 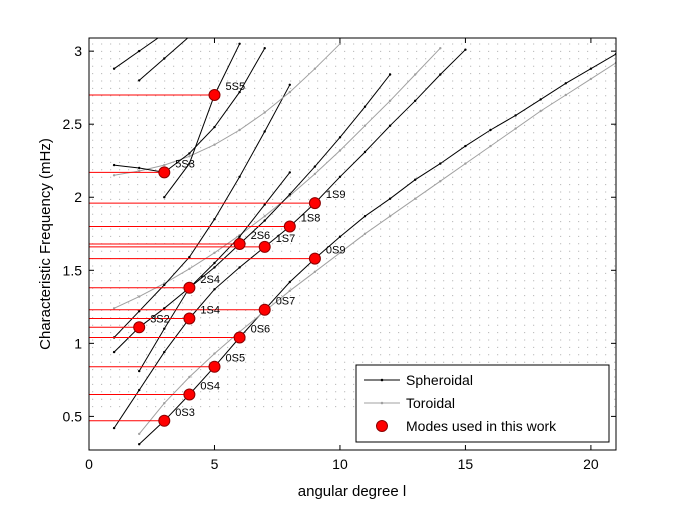 I want to click on mode-label: 1S9, so click(x=336, y=195).